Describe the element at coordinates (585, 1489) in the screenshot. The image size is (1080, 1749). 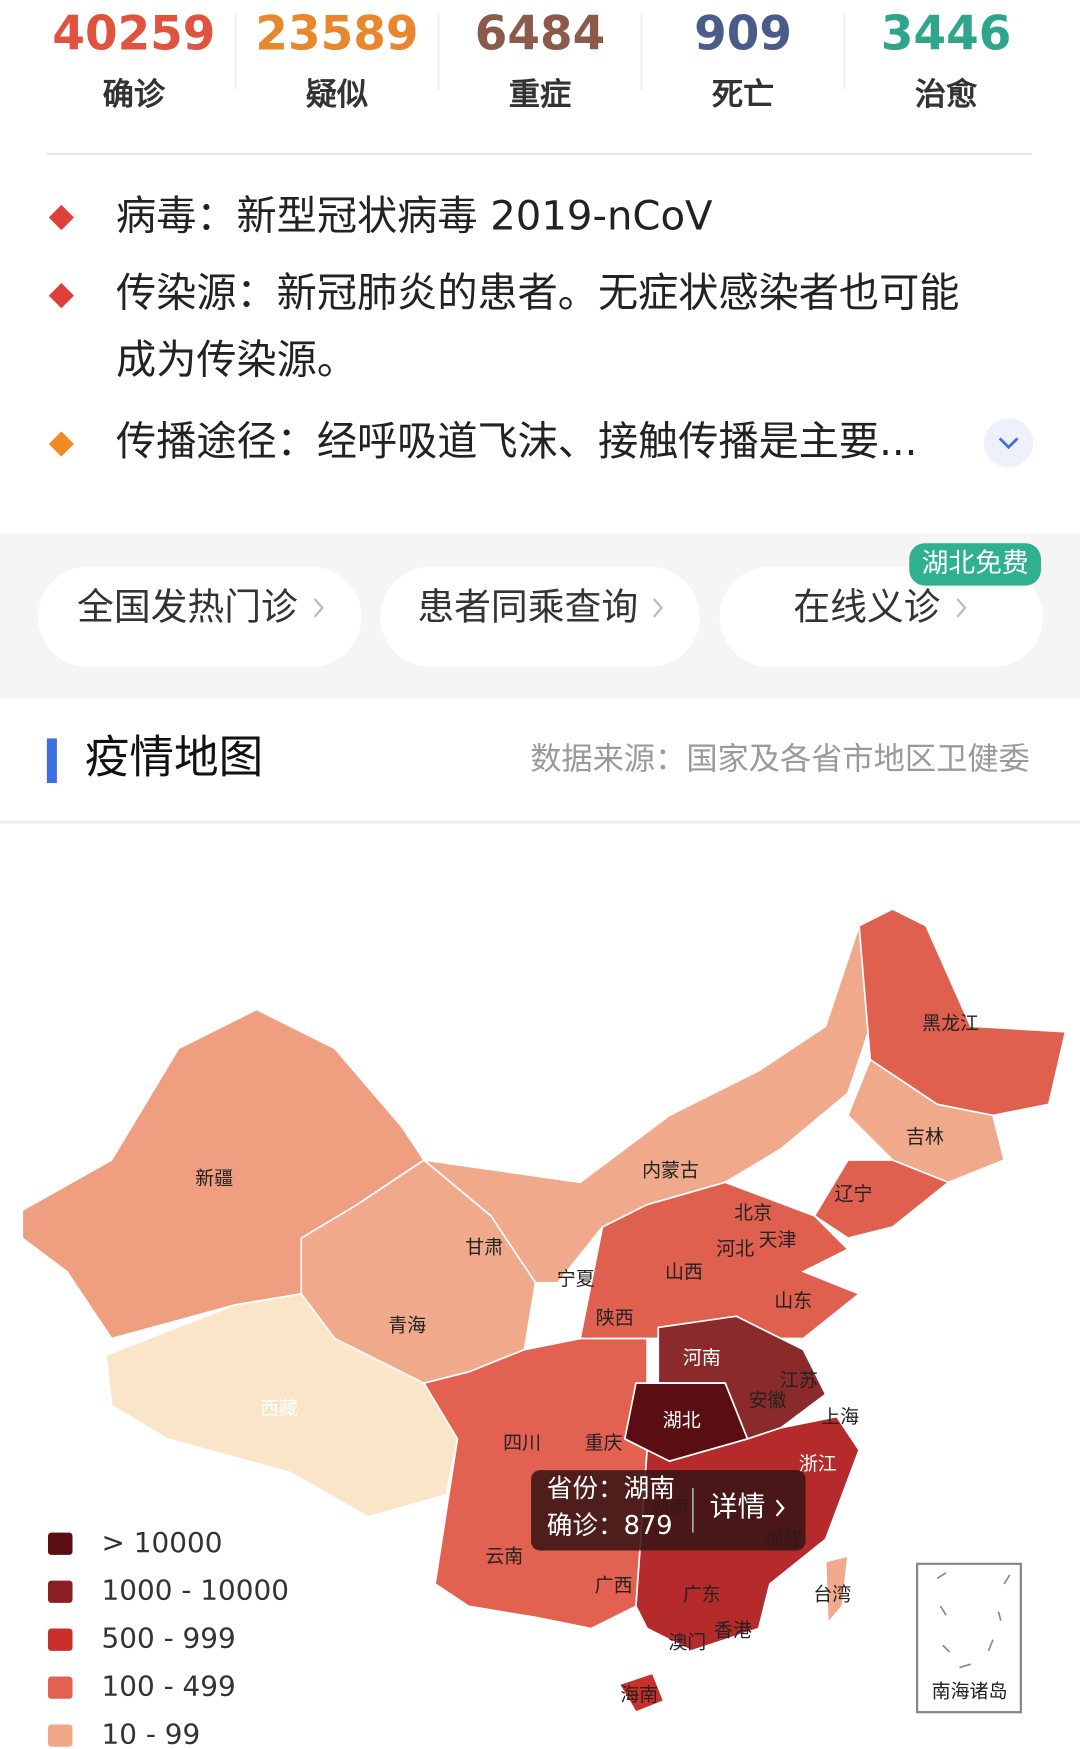
I see `tooltip-key: 省份：` at that location.